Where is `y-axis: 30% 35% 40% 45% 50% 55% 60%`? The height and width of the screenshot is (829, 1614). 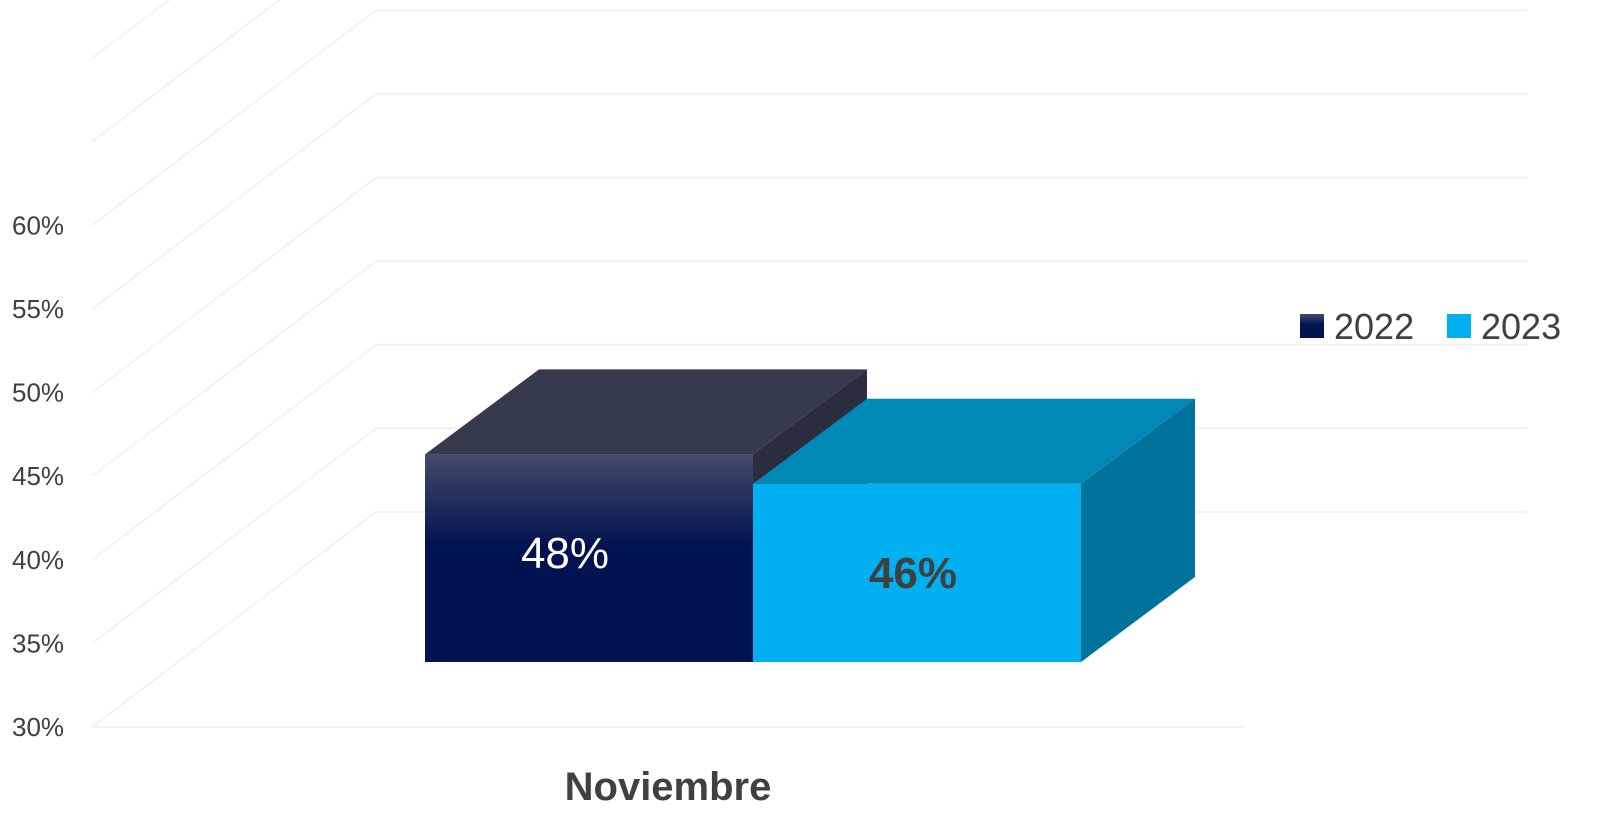 y-axis: 30% 35% 40% 45% 50% 55% 60% is located at coordinates (38, 476).